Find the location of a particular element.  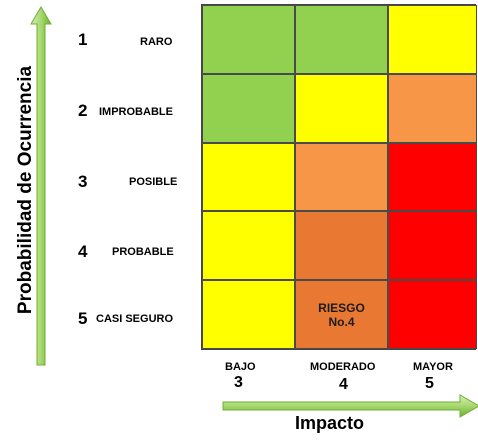

risk-highlight-line1: RIESGO is located at coordinates (341, 307).